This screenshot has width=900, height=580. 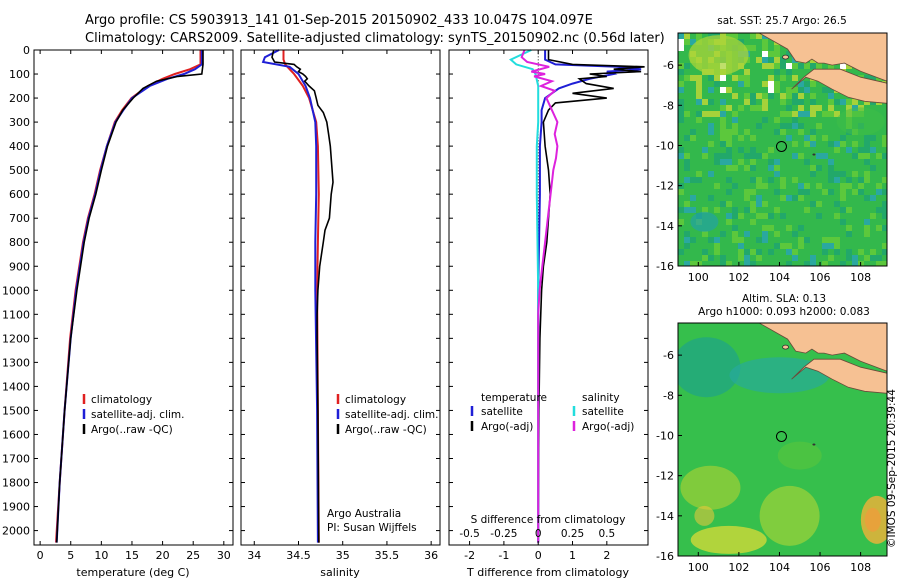 I want to click on y-tick-label: 1300, so click(x=16, y=362).